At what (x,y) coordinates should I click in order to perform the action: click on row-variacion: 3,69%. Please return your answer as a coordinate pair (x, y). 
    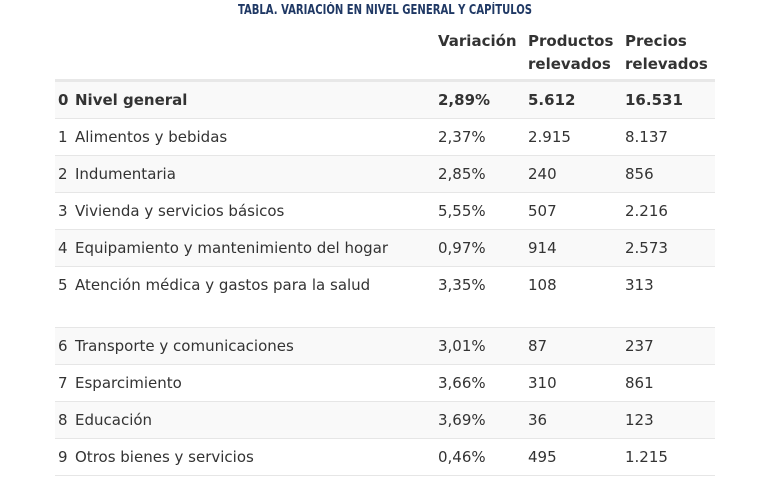
    Looking at the image, I should click on (462, 420).